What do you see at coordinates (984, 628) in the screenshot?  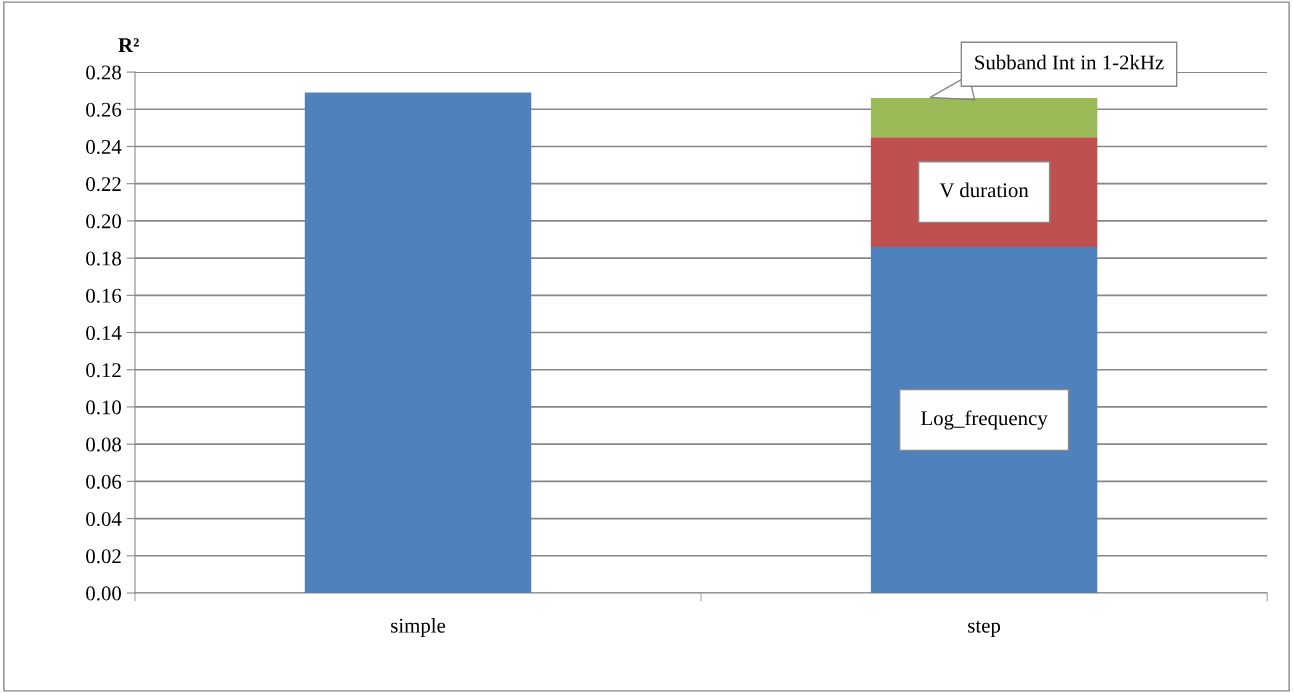 I see `x-tick-label: step` at bounding box center [984, 628].